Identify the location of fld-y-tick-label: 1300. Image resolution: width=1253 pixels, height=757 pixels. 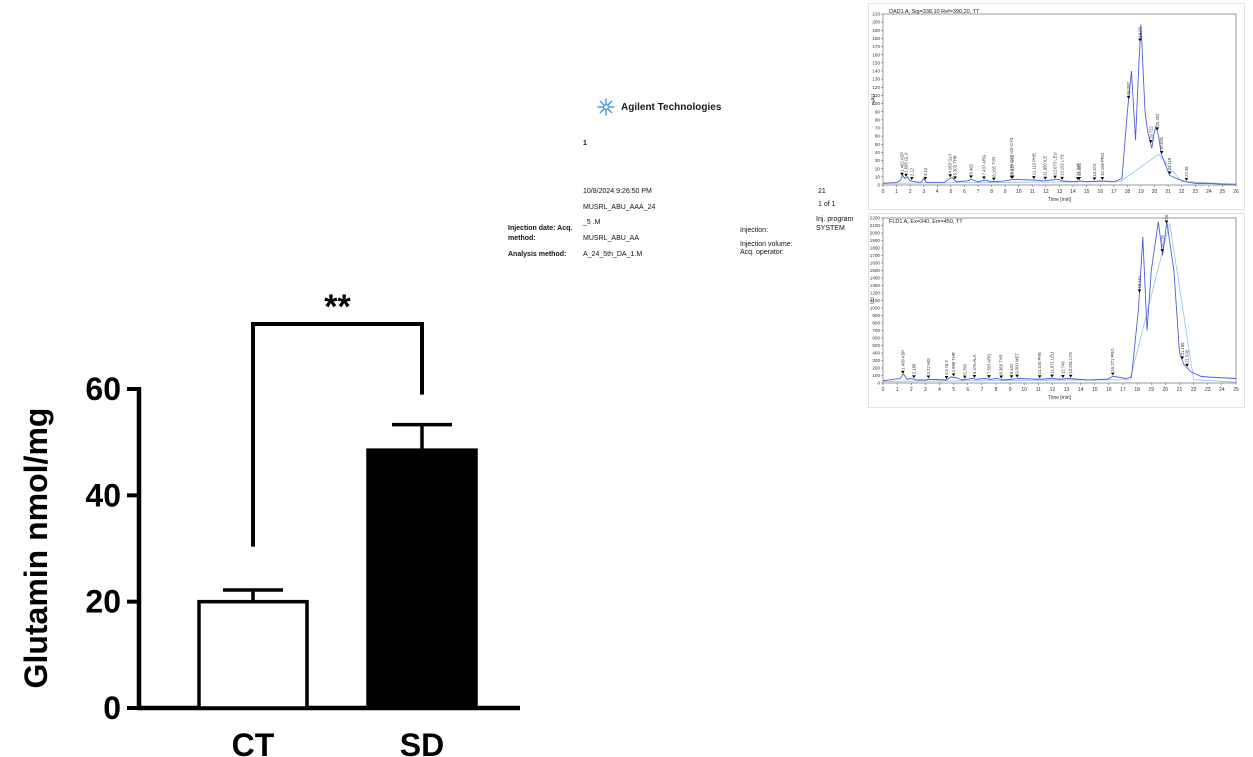
(875, 285).